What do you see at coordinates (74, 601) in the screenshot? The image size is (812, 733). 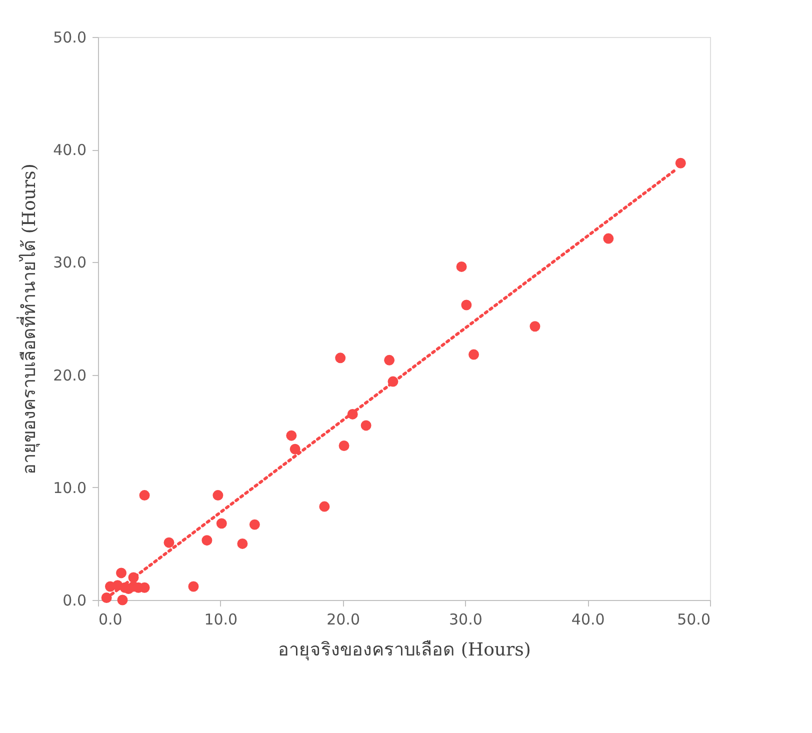 I see `y-tick-label: 0.0` at bounding box center [74, 601].